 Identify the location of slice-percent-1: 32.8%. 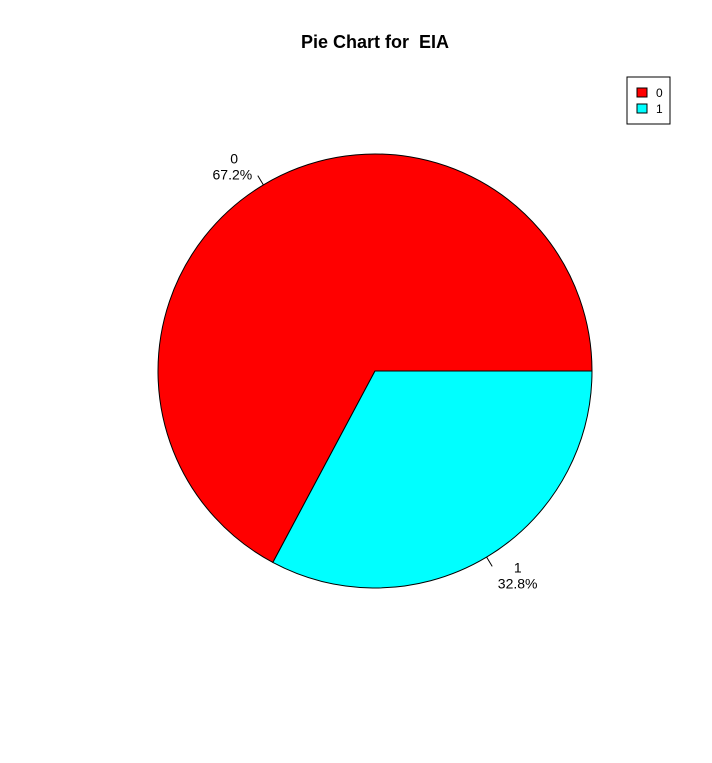
(518, 584).